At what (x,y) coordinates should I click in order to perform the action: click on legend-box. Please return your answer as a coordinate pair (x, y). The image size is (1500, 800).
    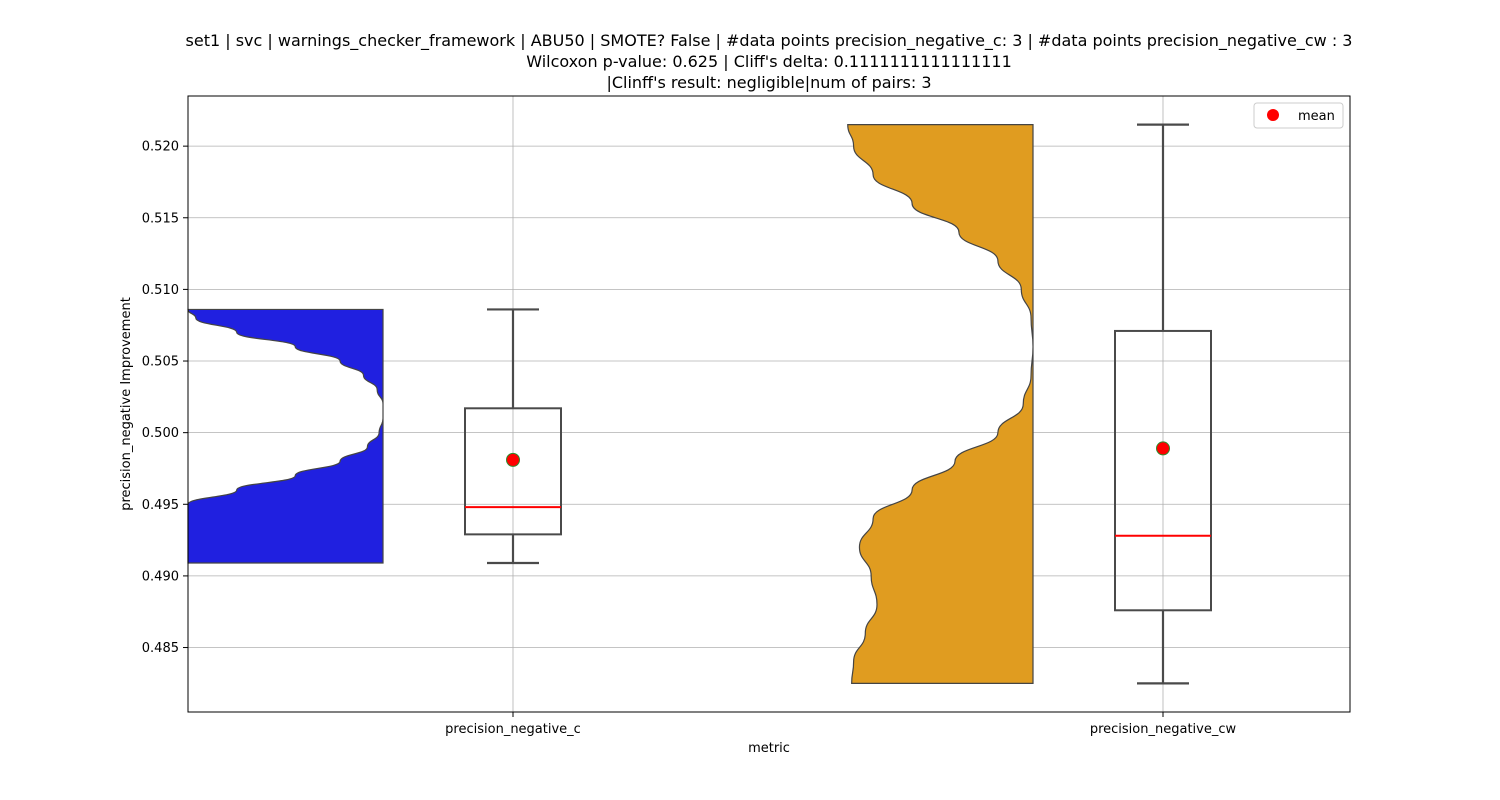
    Looking at the image, I should click on (1298, 115).